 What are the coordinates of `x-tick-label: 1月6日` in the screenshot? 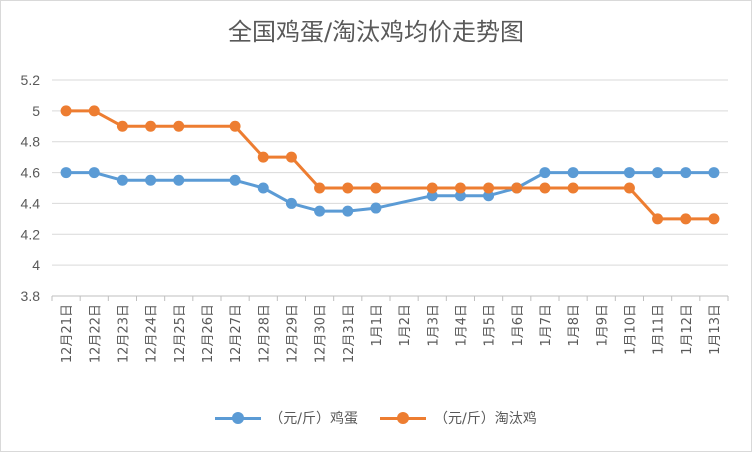 It's located at (518, 325).